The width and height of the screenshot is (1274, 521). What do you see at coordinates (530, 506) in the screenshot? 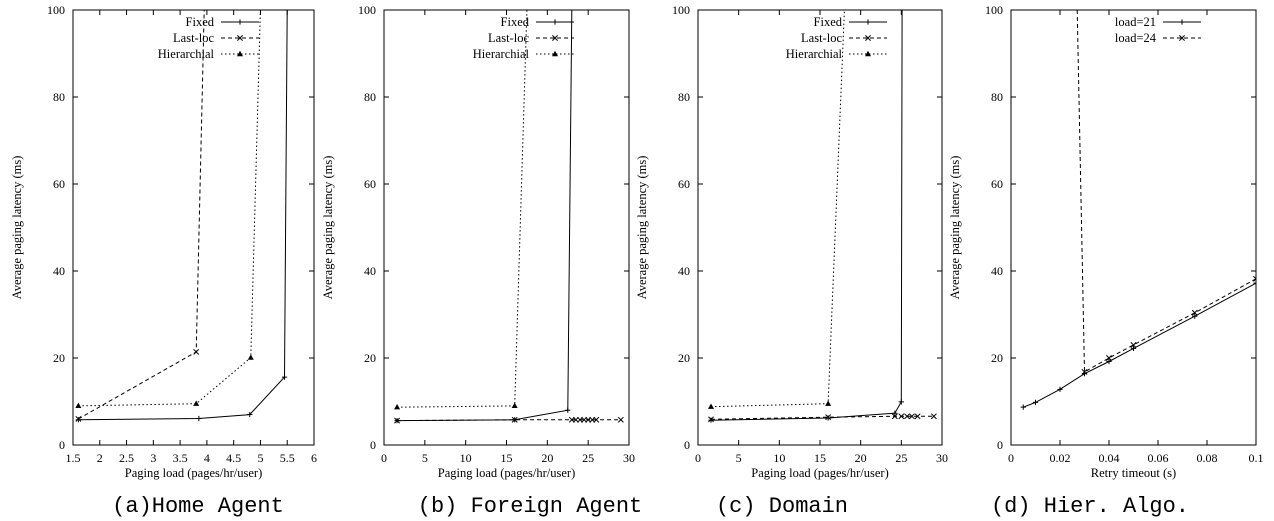
I see `panel-caption-b: (b) Foreign Agent` at bounding box center [530, 506].